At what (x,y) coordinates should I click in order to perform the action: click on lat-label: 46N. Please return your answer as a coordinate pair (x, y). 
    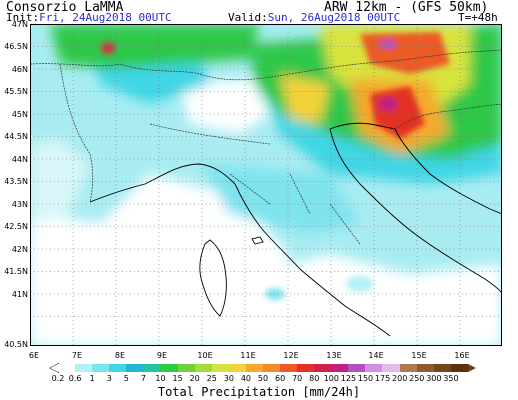
    Looking at the image, I should click on (19, 69).